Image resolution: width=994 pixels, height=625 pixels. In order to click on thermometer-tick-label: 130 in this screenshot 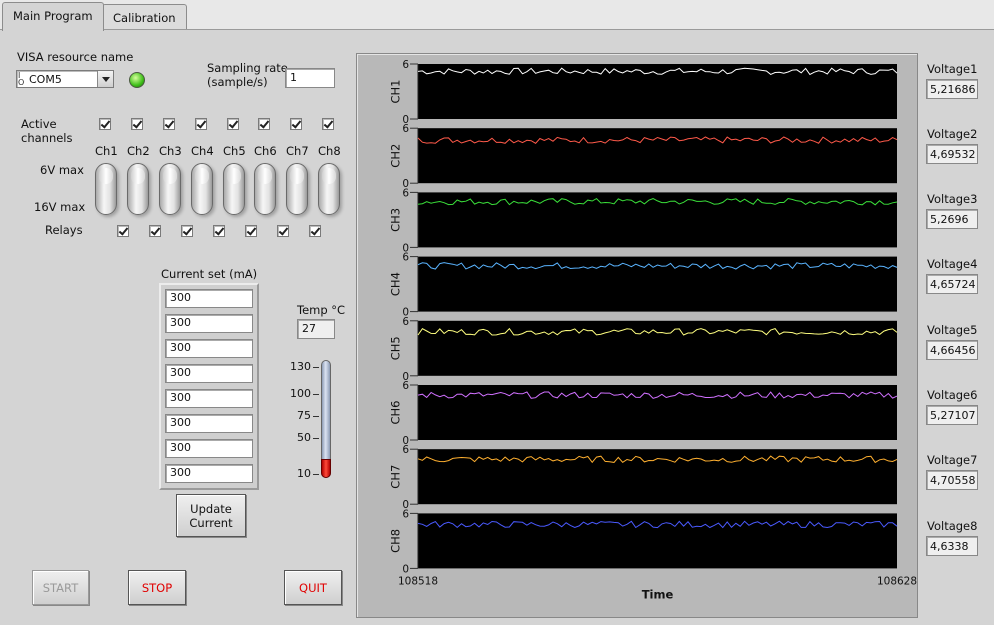, I will do `click(300, 366)`.